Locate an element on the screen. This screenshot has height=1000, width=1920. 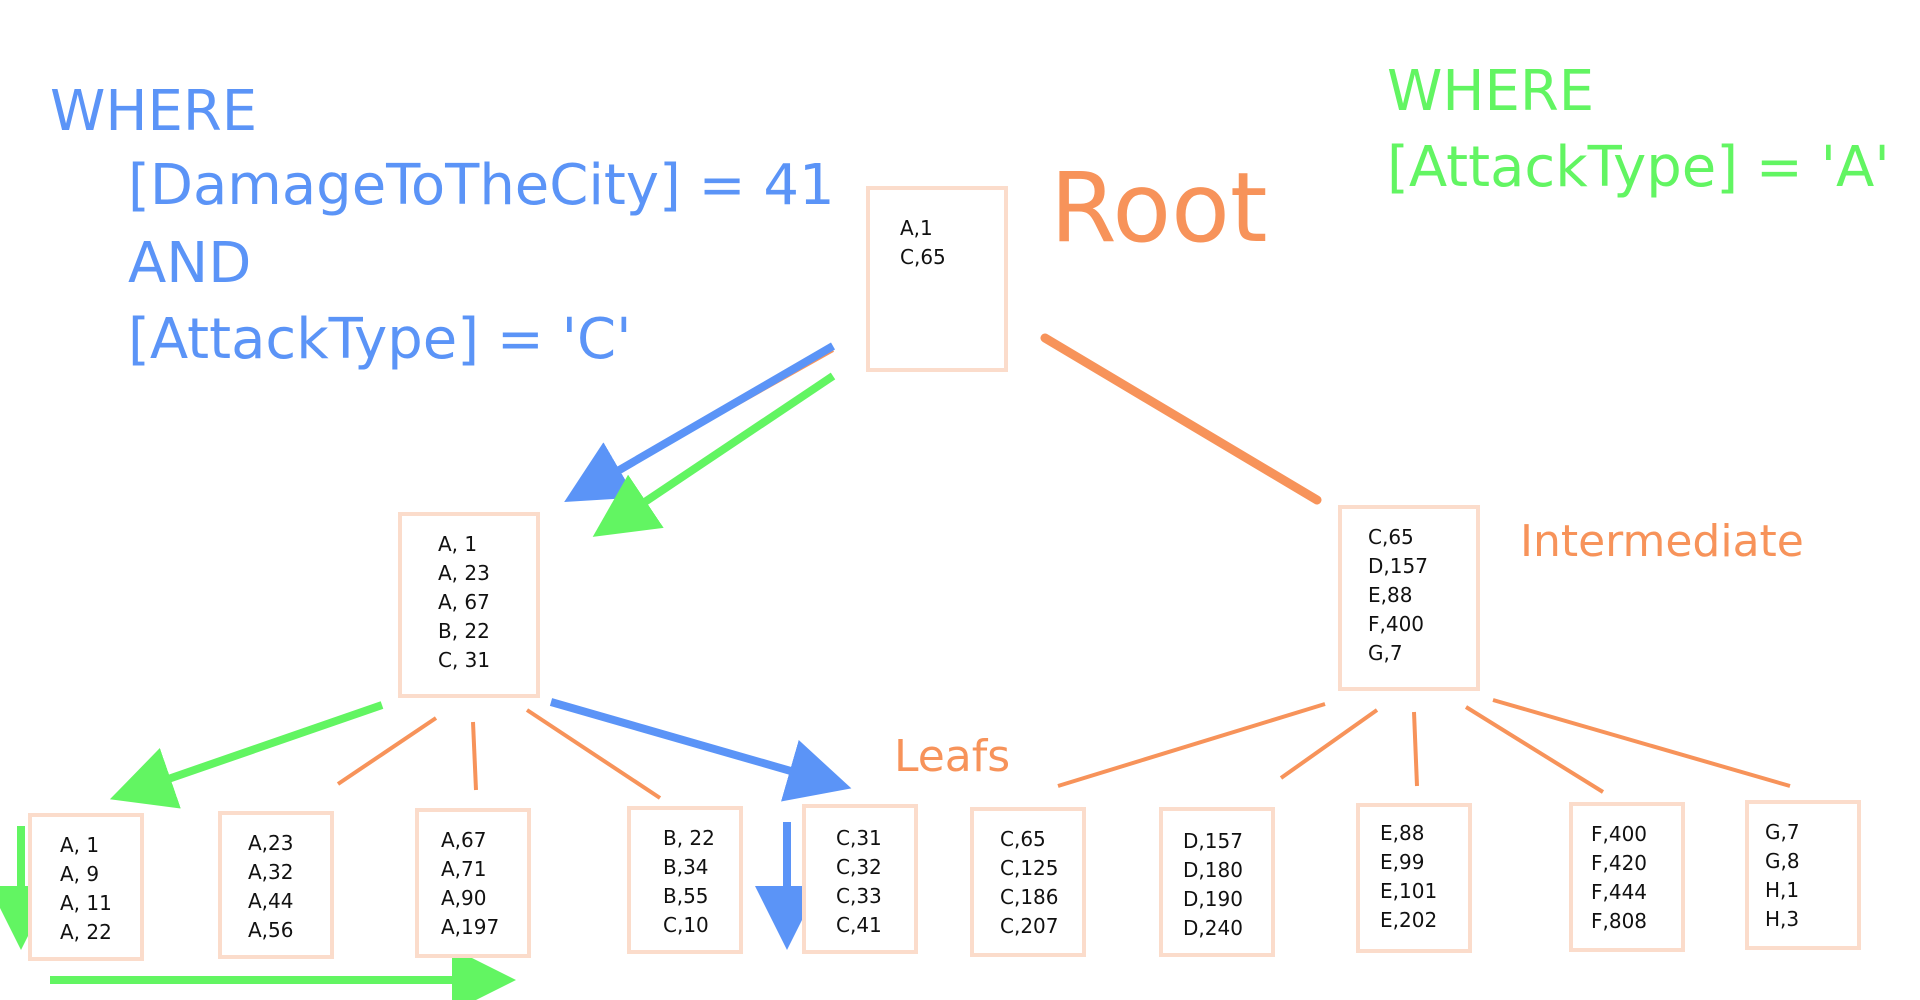
leaf-node-1: A, 1 A, 9 A, 11 A, 22 is located at coordinates (86, 887).